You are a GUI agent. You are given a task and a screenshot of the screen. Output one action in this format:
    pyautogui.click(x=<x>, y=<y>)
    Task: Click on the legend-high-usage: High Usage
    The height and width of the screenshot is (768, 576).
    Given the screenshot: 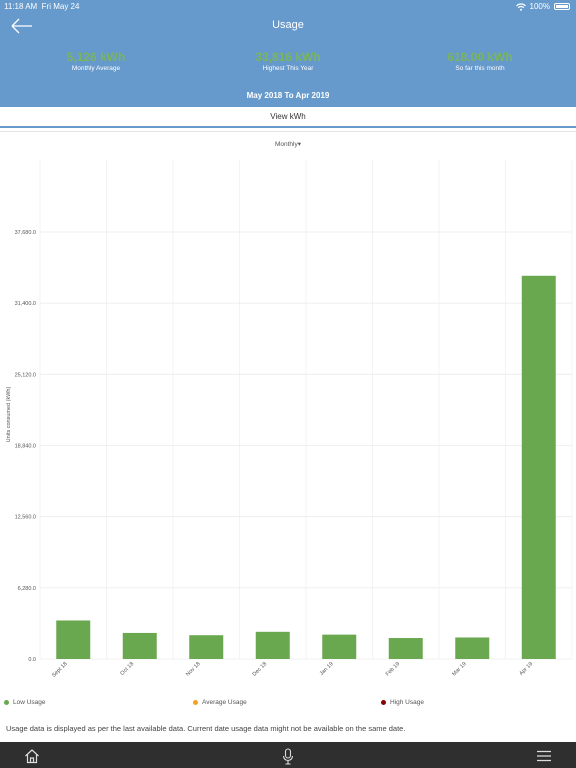 What is the action you would take?
    pyautogui.click(x=402, y=702)
    